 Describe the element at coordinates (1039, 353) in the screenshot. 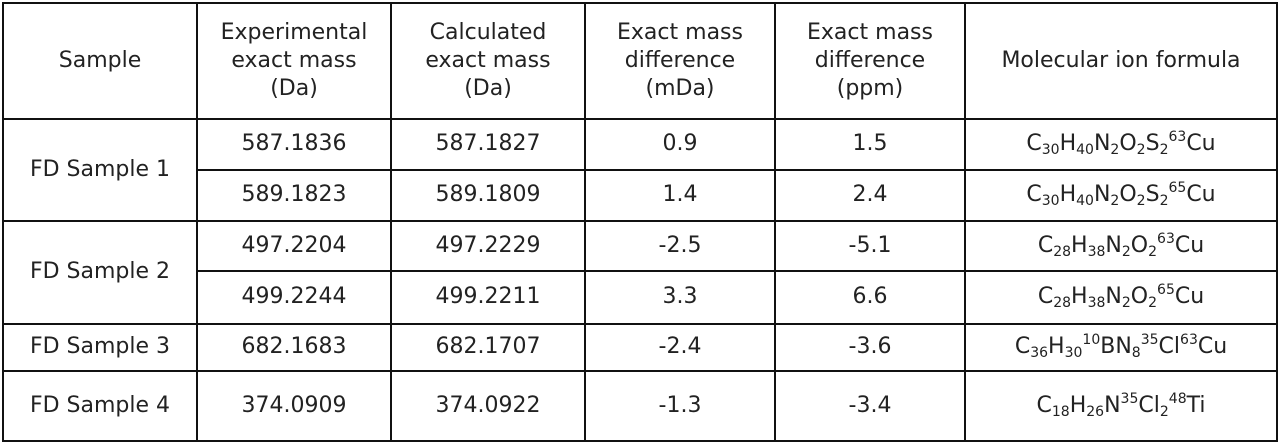

I see `formula-sub: 36` at that location.